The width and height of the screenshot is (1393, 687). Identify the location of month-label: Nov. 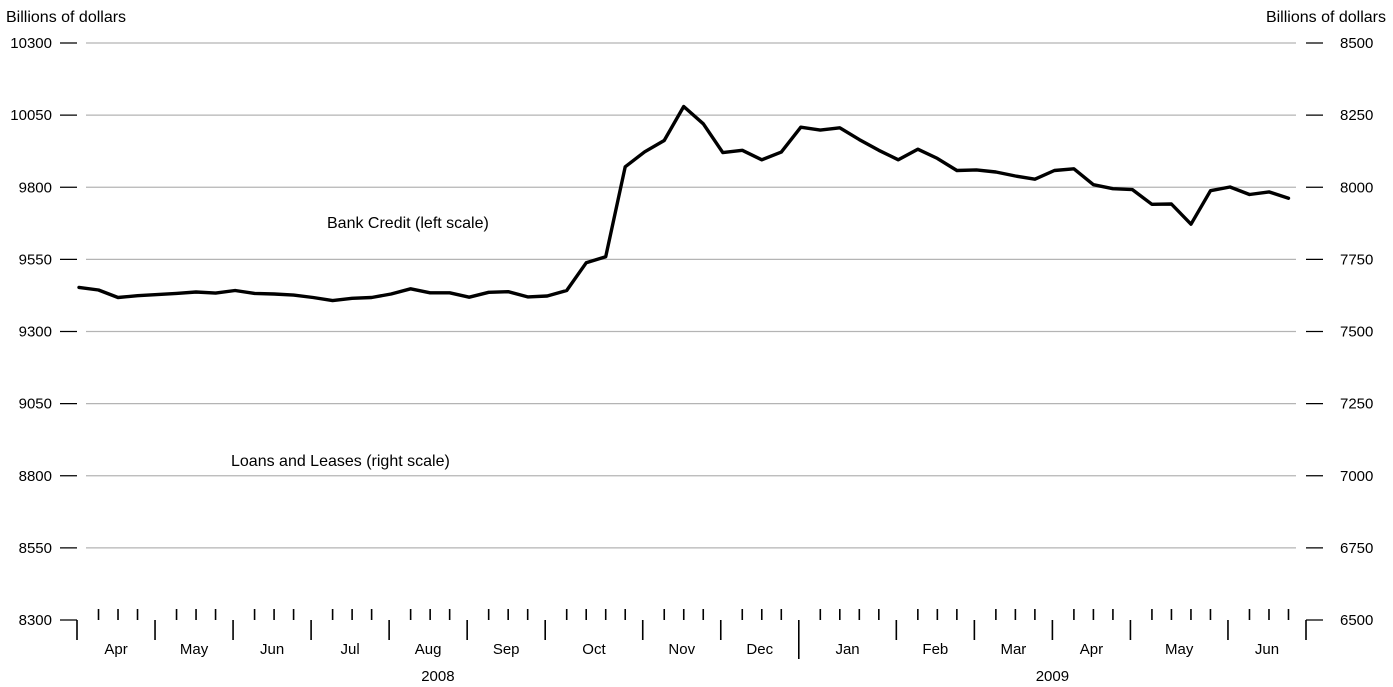
(681, 649).